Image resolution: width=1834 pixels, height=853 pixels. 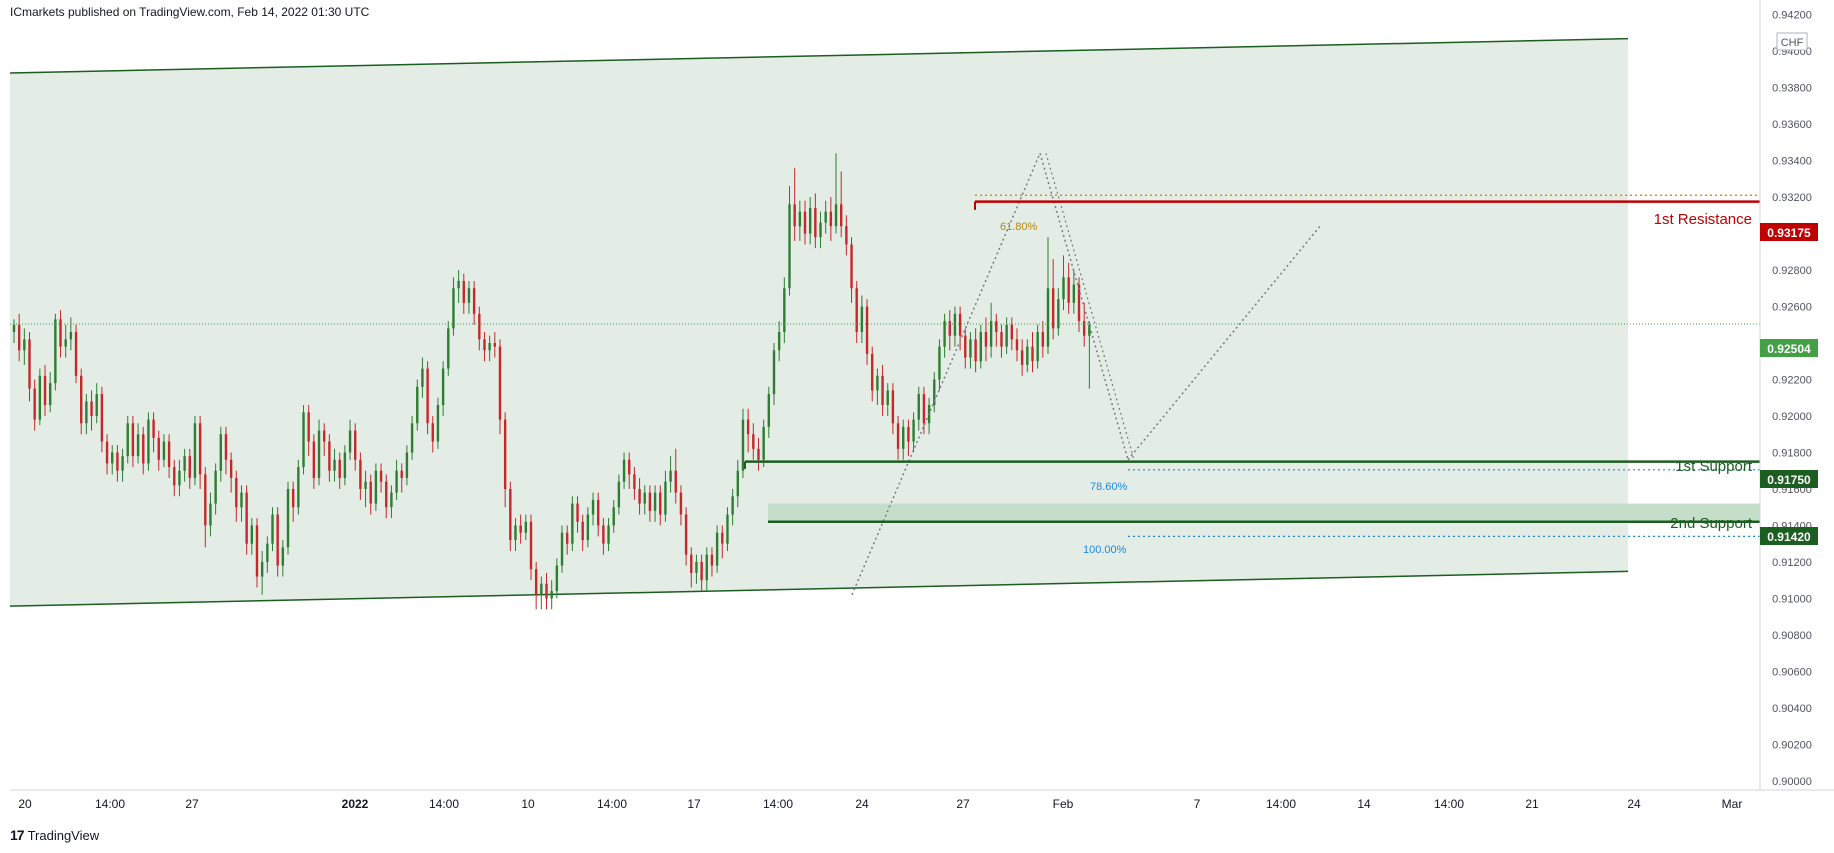 What do you see at coordinates (612, 804) in the screenshot?
I see `time-tick-6: 14:00` at bounding box center [612, 804].